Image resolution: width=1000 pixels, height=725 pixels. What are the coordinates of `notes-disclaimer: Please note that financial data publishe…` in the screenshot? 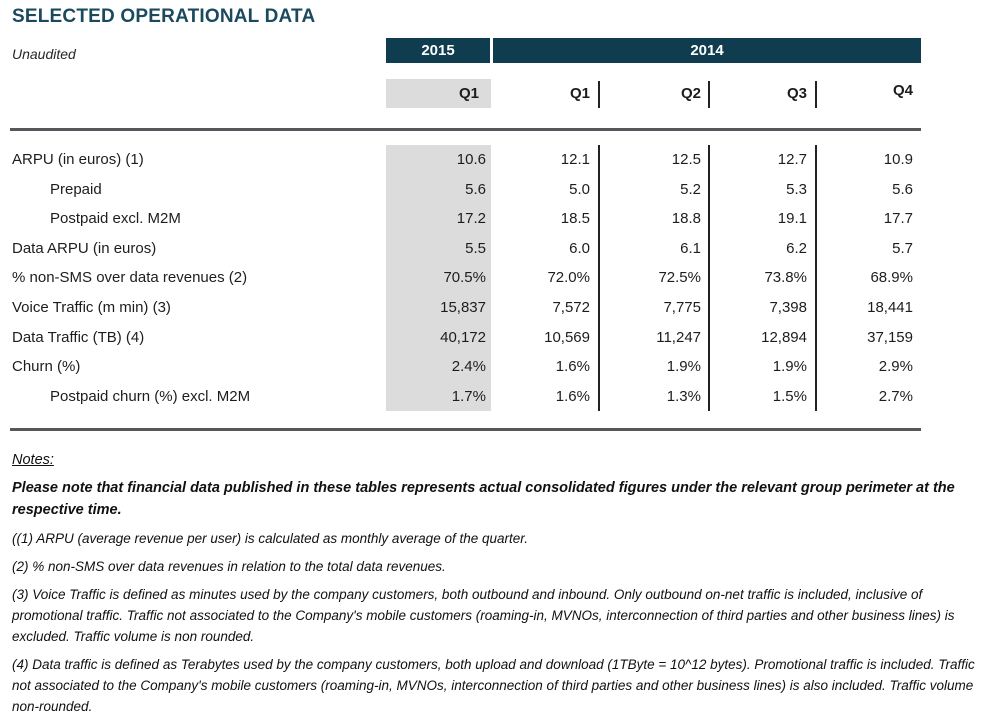 It's located at (483, 499).